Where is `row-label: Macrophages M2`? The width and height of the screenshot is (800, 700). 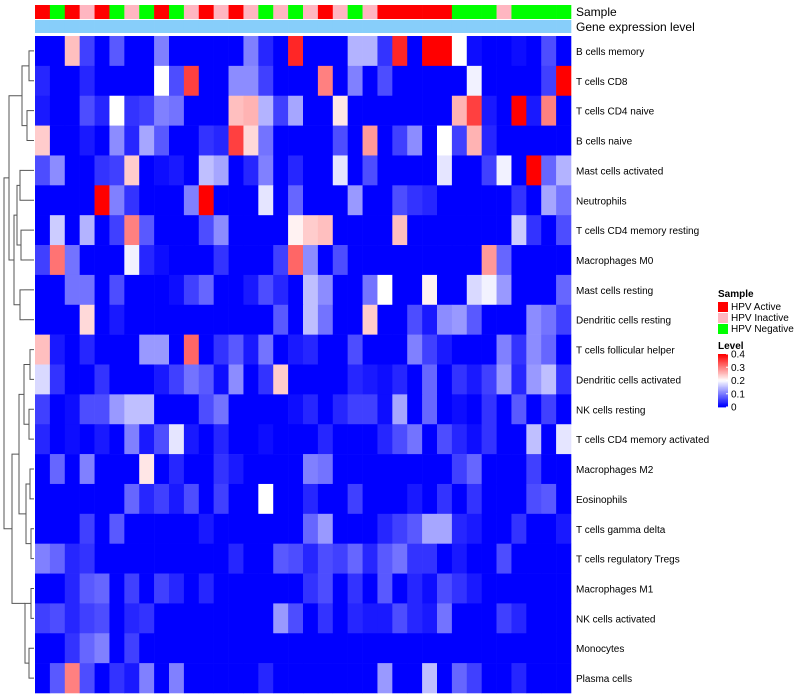
row-label: Macrophages M2 is located at coordinates (615, 470).